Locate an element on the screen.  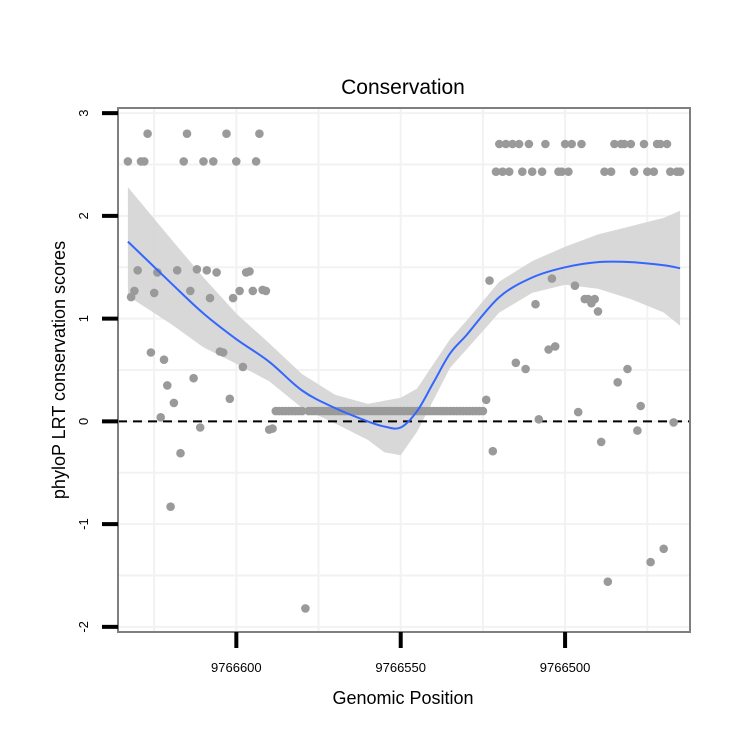
y-axis: -2 -1 0 1 2 3 is located at coordinates (97, 371).